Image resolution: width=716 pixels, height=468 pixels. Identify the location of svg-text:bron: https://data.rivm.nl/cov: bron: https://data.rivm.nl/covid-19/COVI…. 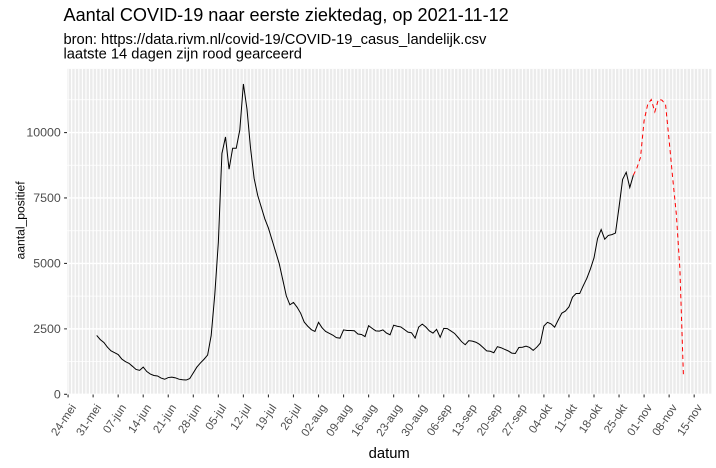
(276, 40).